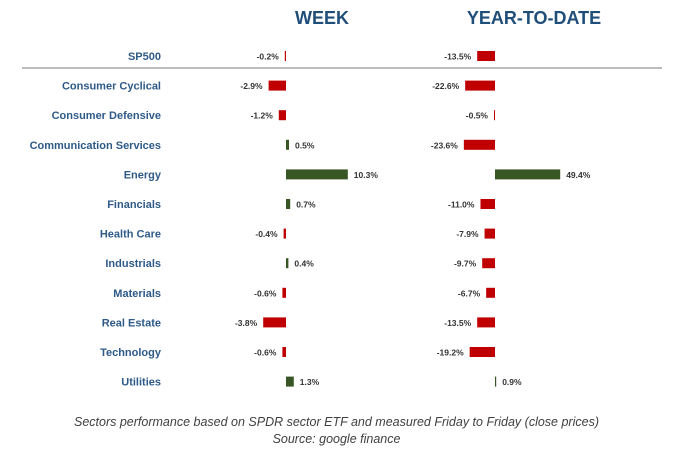 The width and height of the screenshot is (673, 466). Describe the element at coordinates (534, 18) in the screenshot. I see `ytd-column-title: YEAR-TO-DATE` at that location.